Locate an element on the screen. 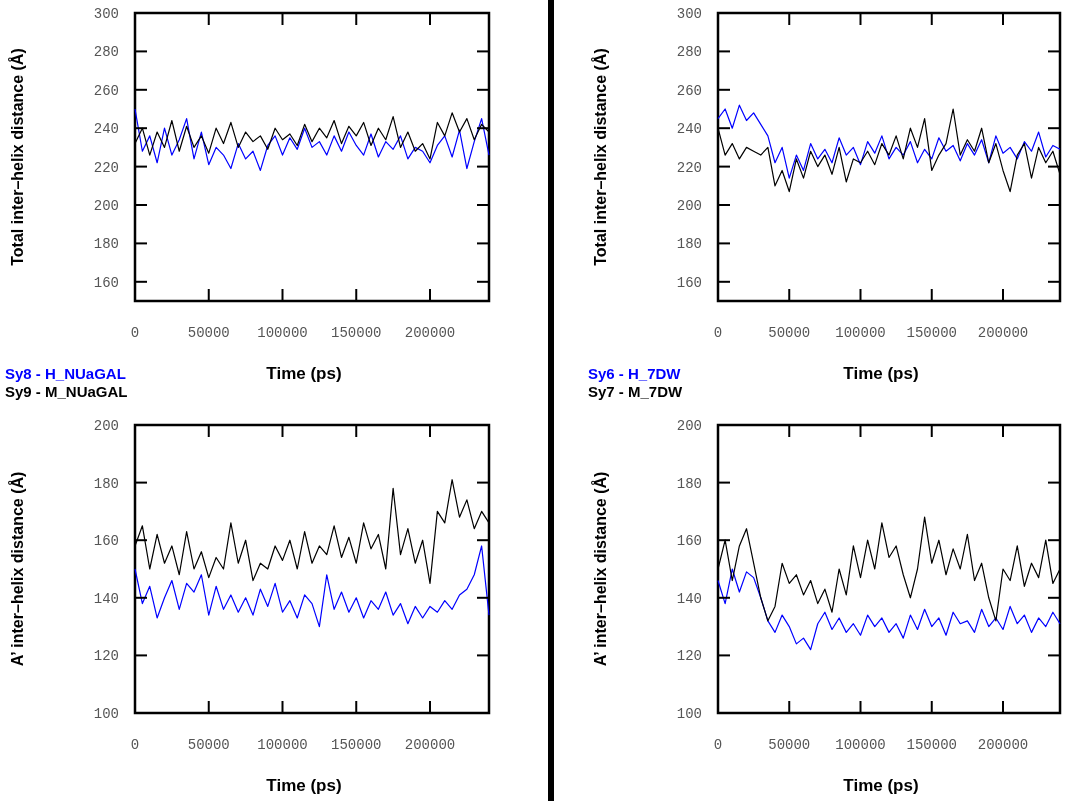 The height and width of the screenshot is (801, 1067). text: Sy7 - M_7DW is located at coordinates (636, 391).